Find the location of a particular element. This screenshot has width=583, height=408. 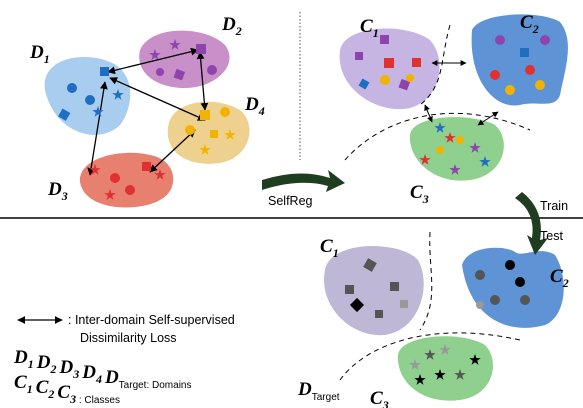

label: D3 is located at coordinates (57, 191).